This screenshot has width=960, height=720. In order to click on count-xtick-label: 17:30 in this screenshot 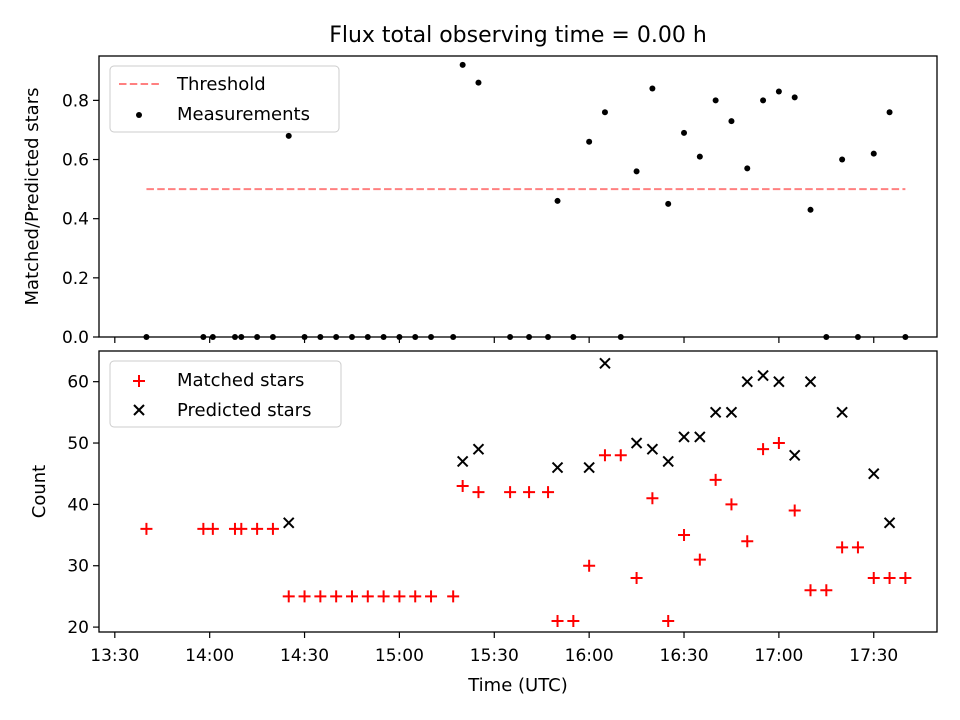, I will do `click(873, 656)`.